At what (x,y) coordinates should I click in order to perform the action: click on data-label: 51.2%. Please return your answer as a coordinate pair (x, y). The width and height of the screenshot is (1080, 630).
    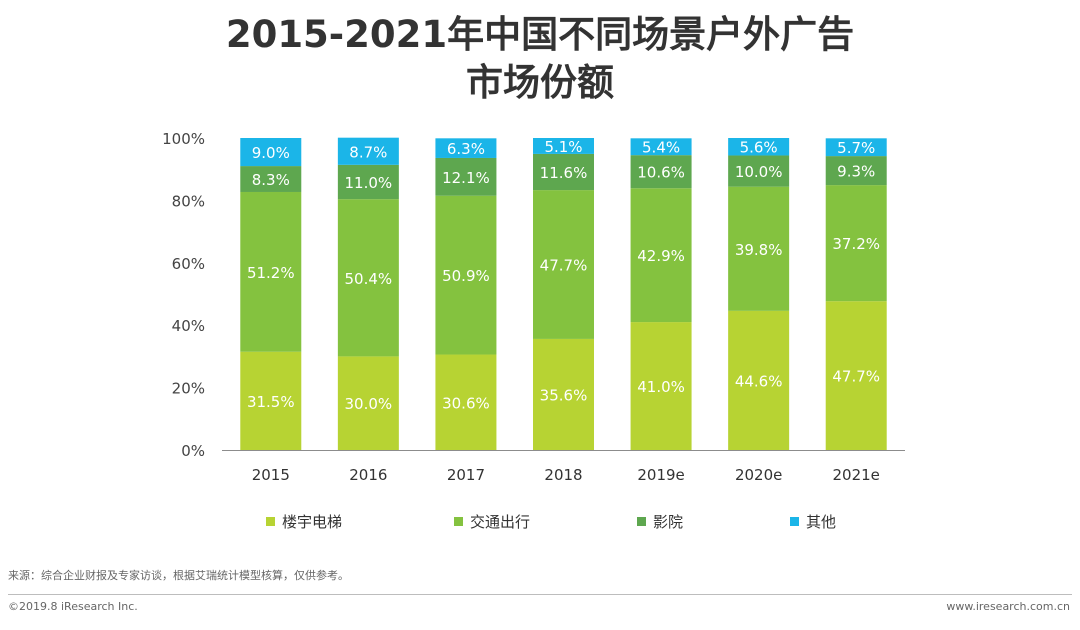
    Looking at the image, I should click on (271, 273).